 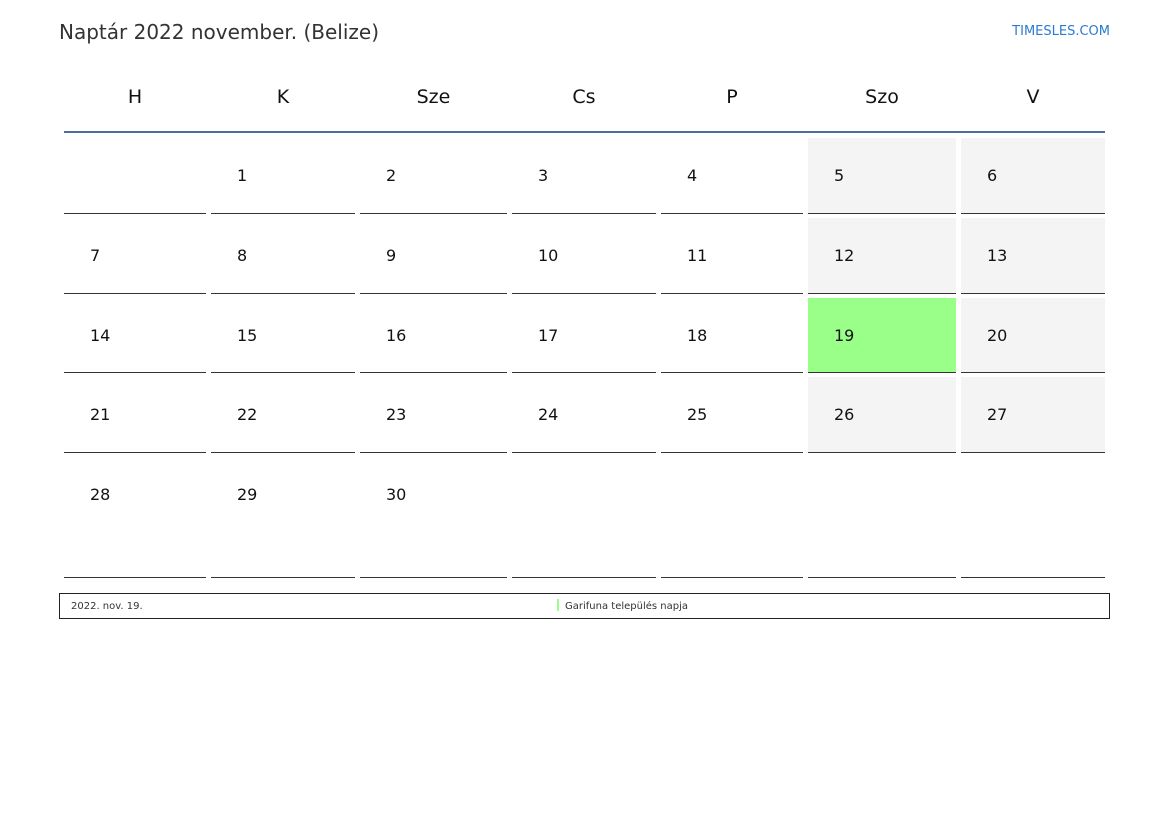 What do you see at coordinates (558, 605) in the screenshot?
I see `holiday-color-marker` at bounding box center [558, 605].